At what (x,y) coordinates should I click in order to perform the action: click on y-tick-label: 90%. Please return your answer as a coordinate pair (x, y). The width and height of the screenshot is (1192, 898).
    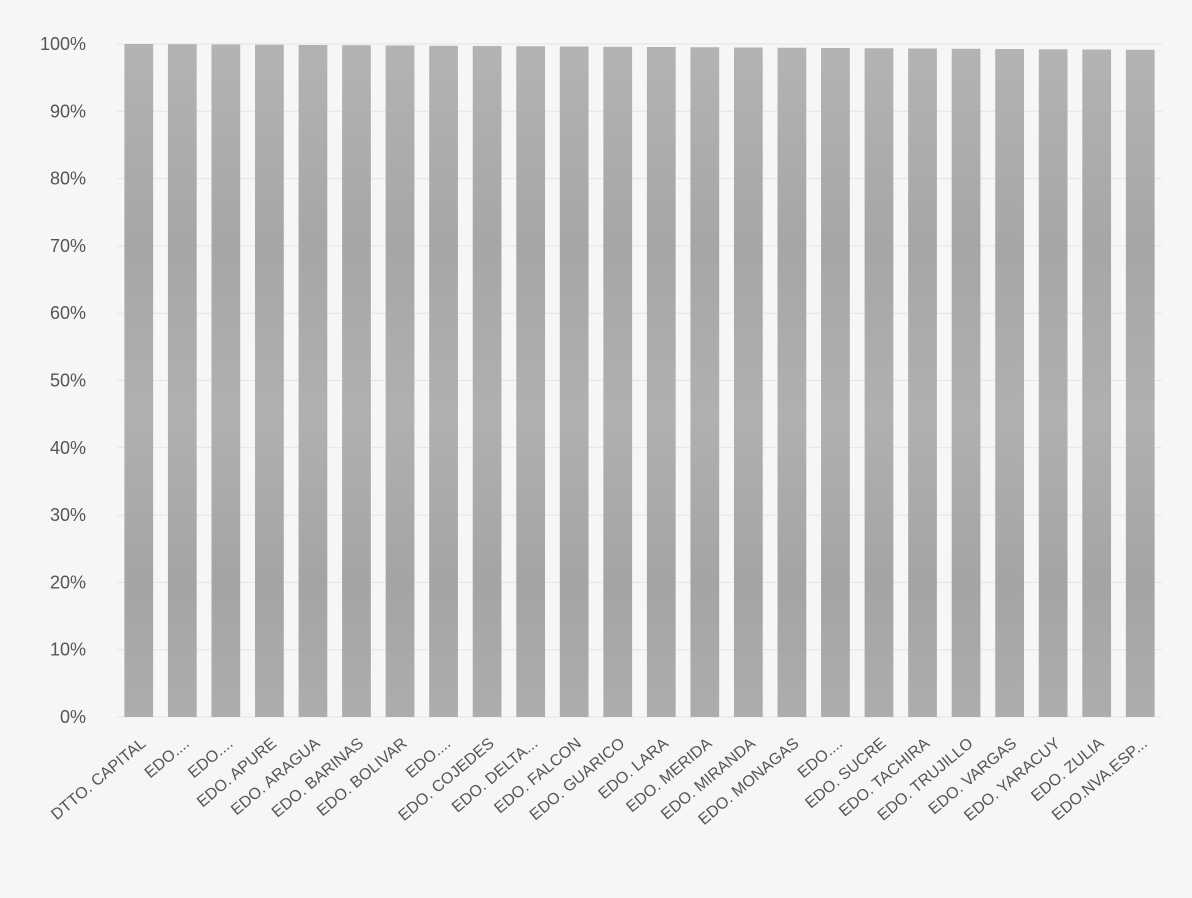
    Looking at the image, I should click on (68, 111).